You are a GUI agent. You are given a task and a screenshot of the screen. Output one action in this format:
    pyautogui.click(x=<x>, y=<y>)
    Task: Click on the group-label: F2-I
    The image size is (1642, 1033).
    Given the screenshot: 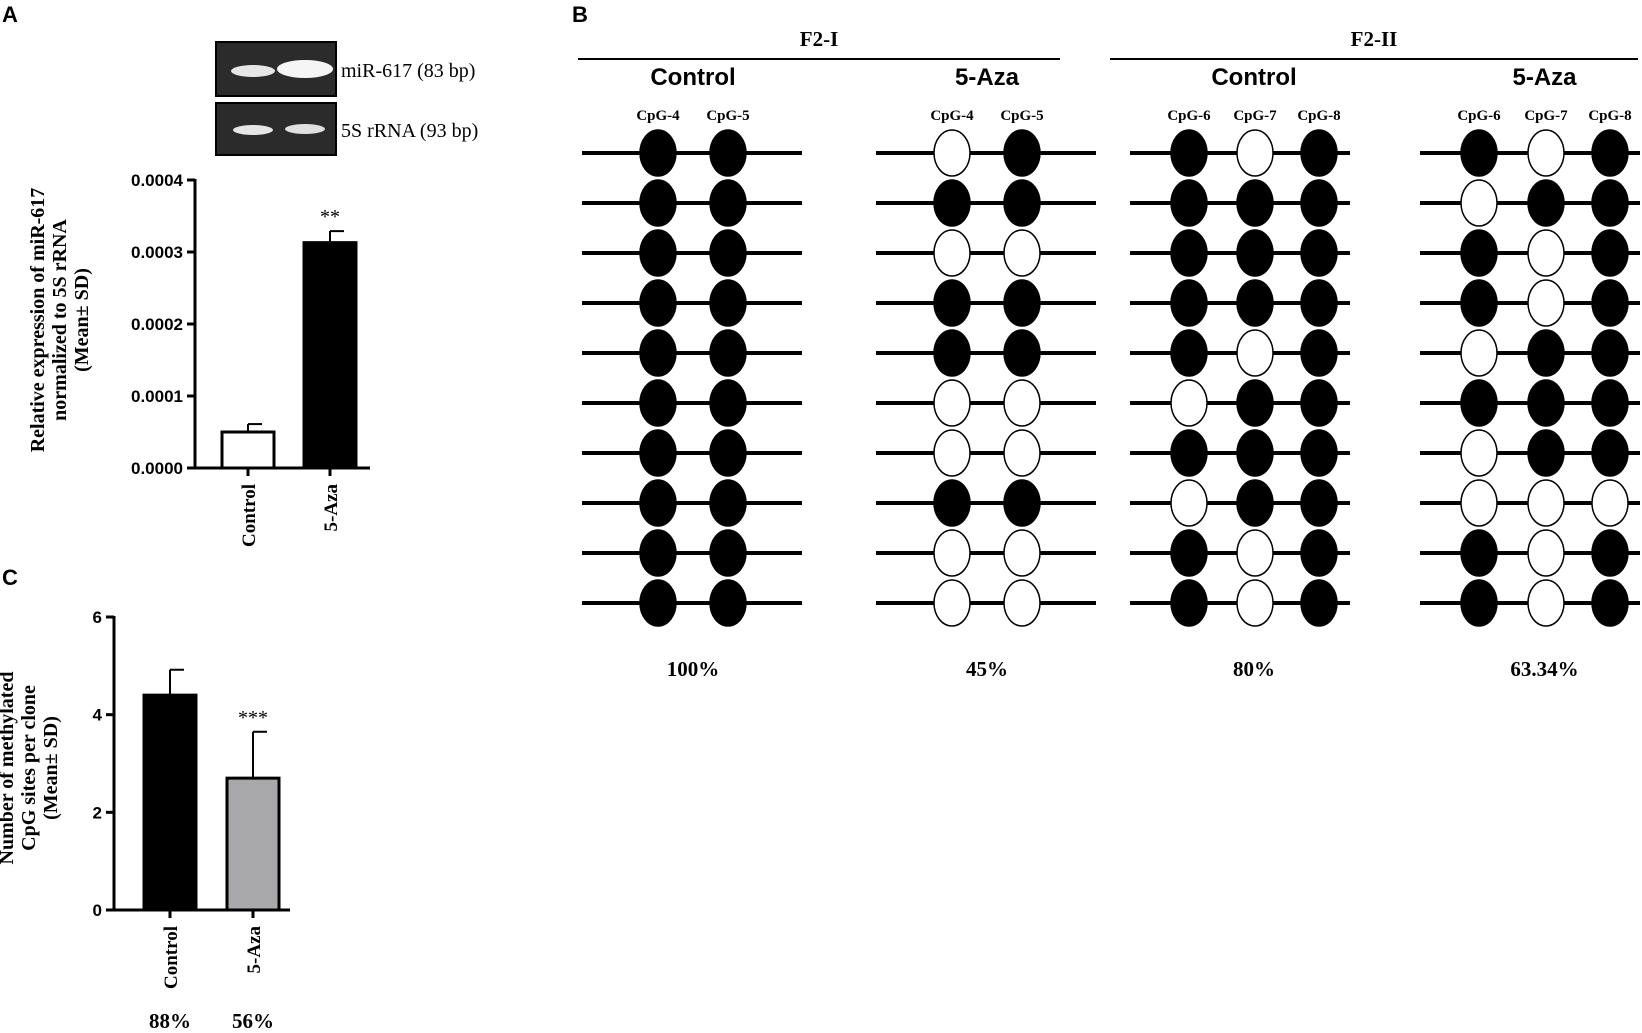 What is the action you would take?
    pyautogui.click(x=819, y=39)
    